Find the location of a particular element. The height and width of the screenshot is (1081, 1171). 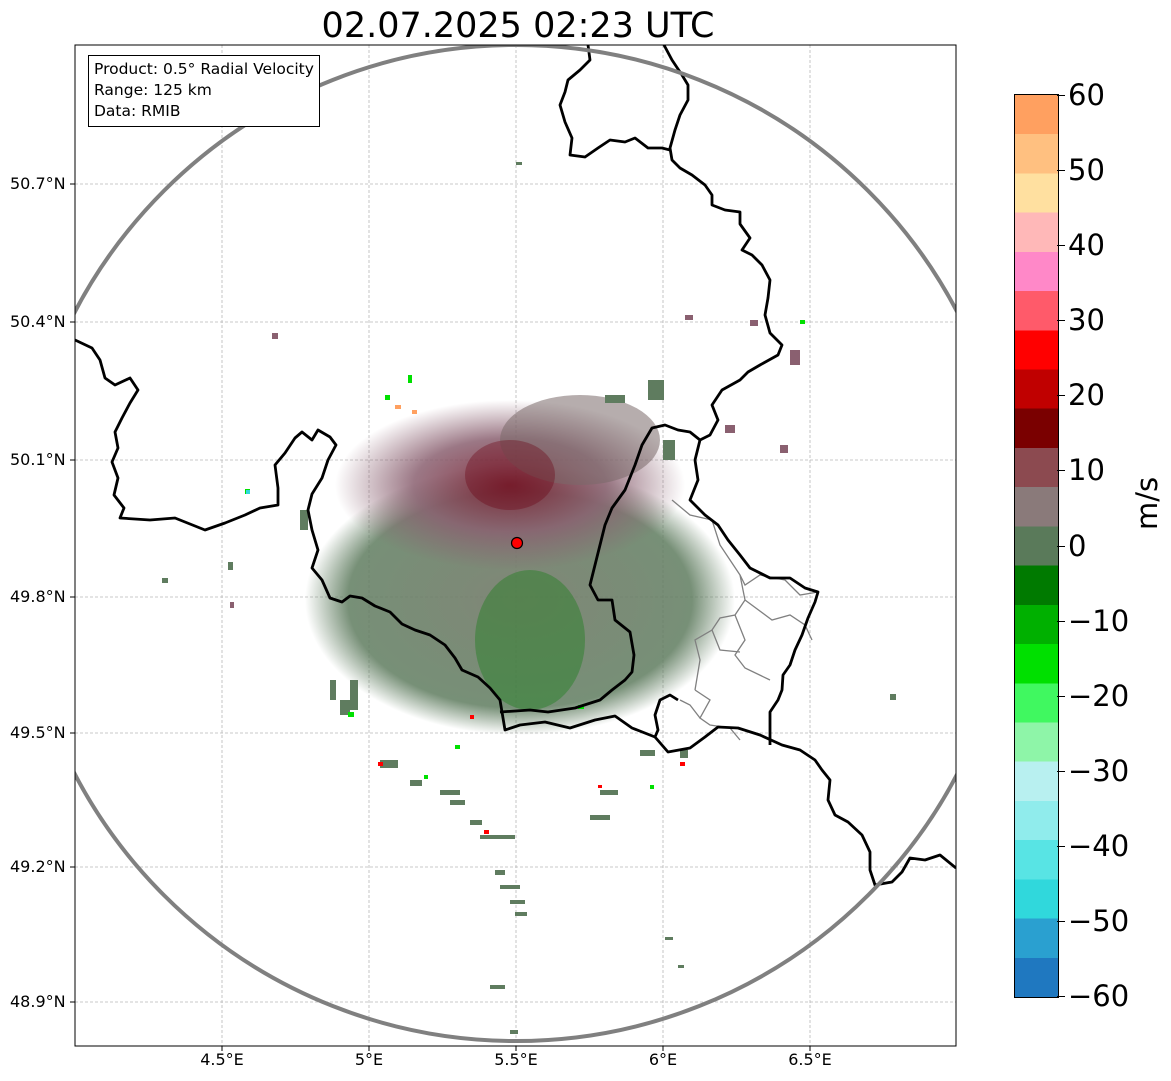

y-tick-label: 49.8°N is located at coordinates (38, 596).